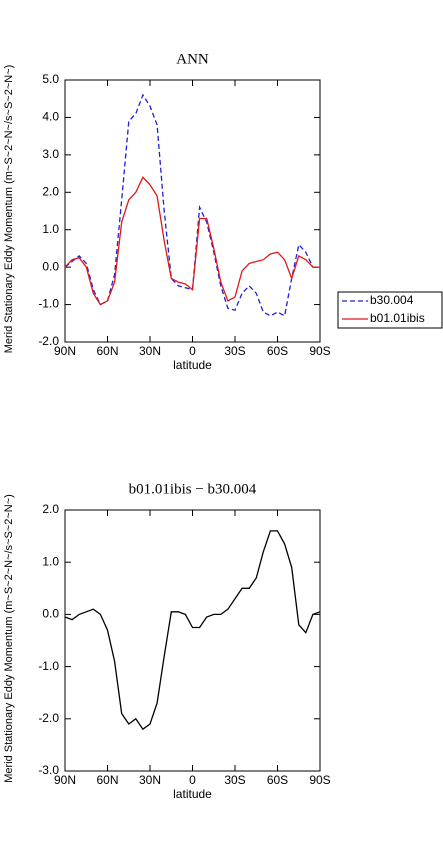 This screenshot has width=443, height=852. What do you see at coordinates (50, 117) in the screenshot?
I see `y-tick-label: 4.0` at bounding box center [50, 117].